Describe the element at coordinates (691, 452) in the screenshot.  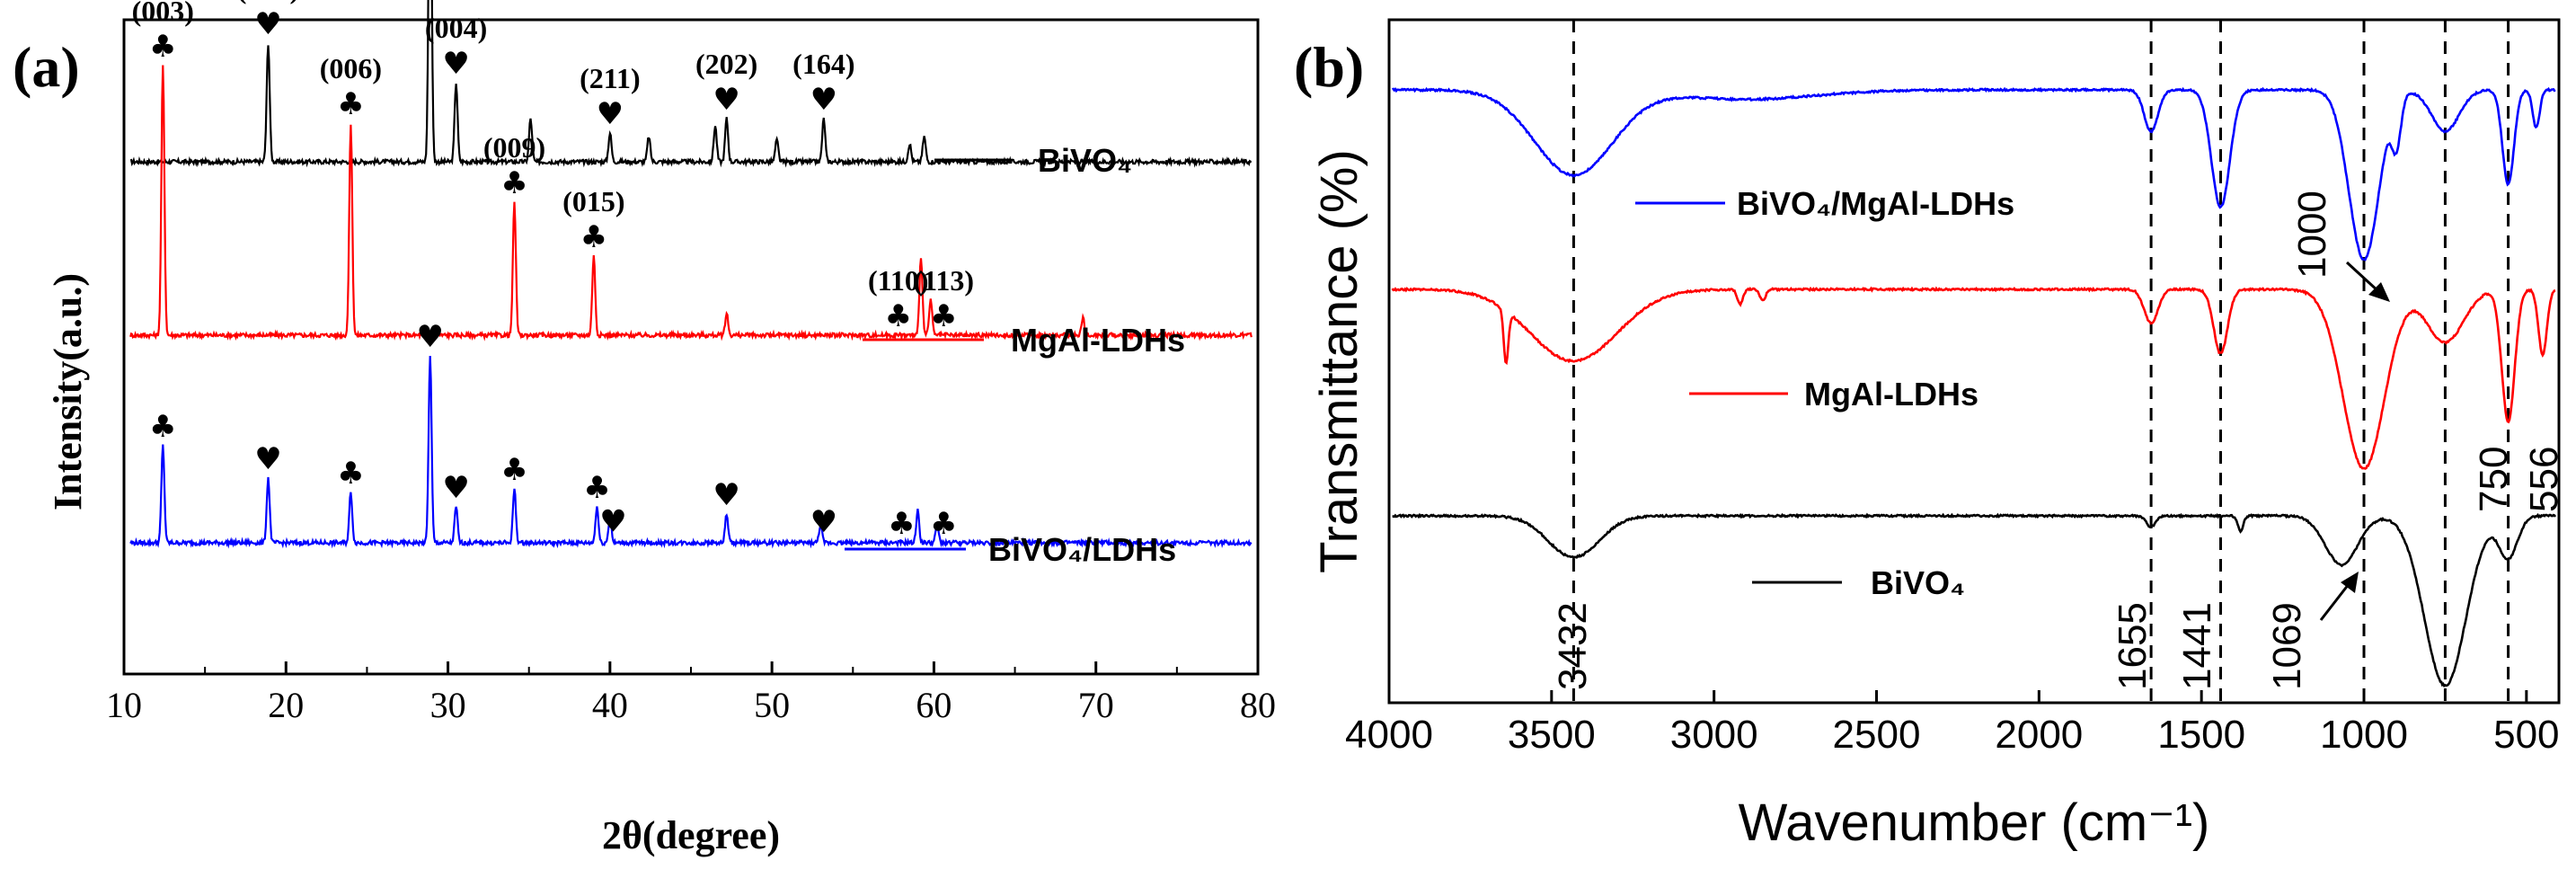
I see `xrd-series-BiVO4/LDHs` at that location.